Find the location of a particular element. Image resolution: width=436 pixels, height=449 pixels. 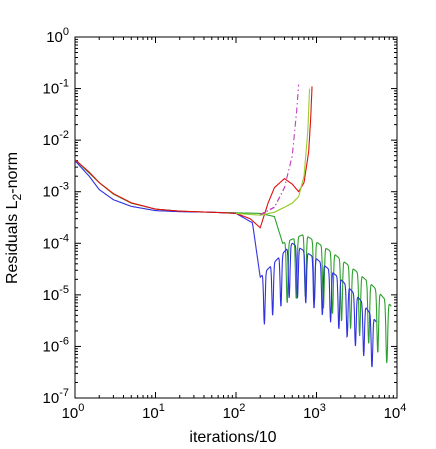

x-tick-label: 10⁴ is located at coordinates (395, 412).